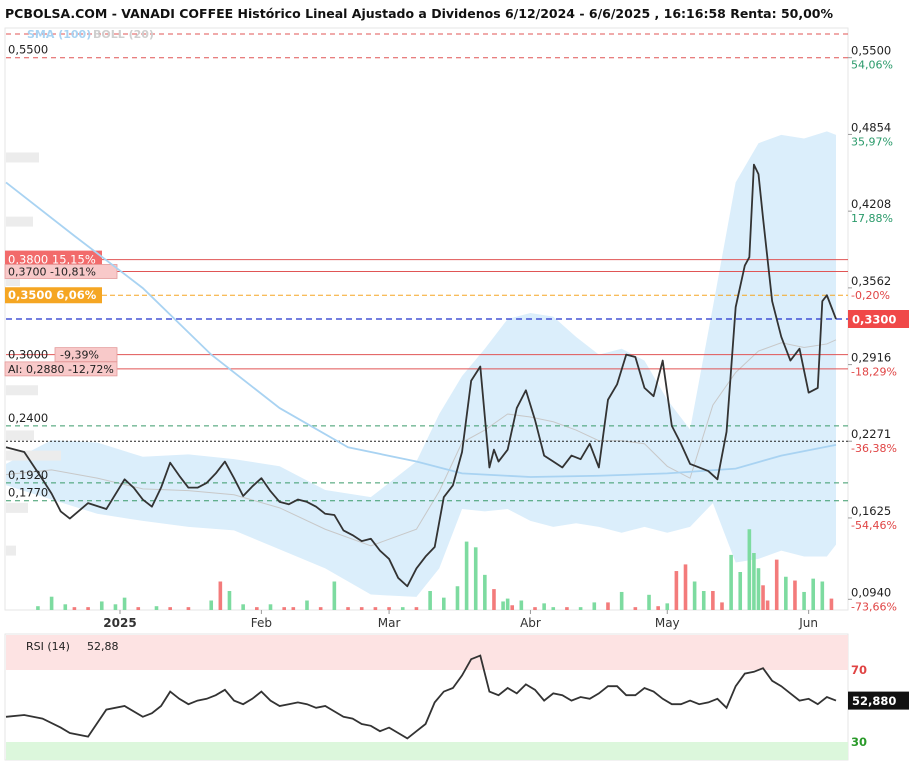 This screenshot has width=914, height=763. Describe the element at coordinates (871, 51) in the screenshot. I see `y-tick-label: 0,5500` at that location.